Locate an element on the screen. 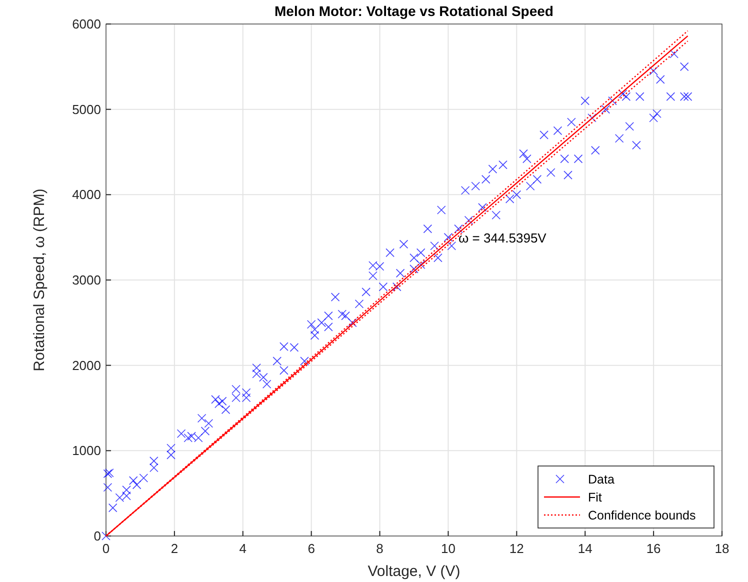 Image resolution: width=748 pixels, height=582 pixels. y-tick-label: 2000 is located at coordinates (86, 365).